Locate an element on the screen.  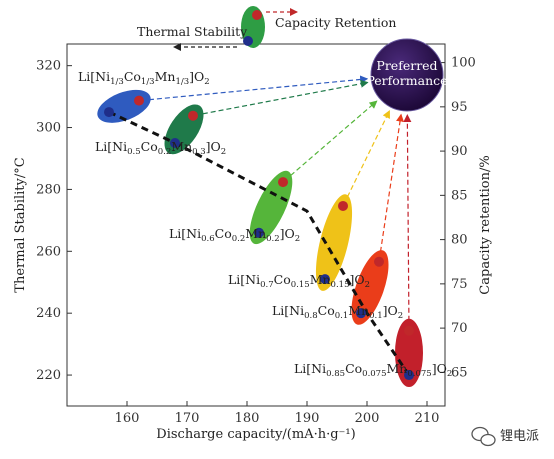
right-ticks: 65 70 75 80 85 90 95 100 is located at coordinates (458, 218).